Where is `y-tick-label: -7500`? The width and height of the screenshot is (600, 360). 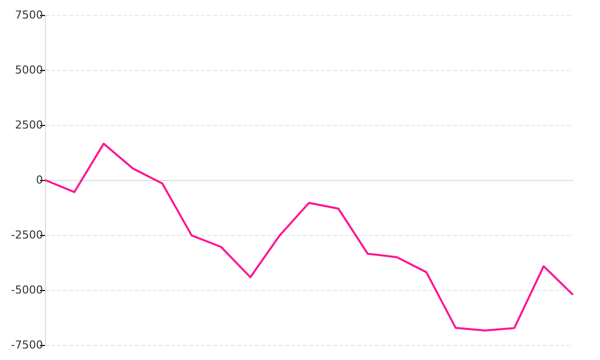
y-tick-label: -7500 is located at coordinates (27, 345).